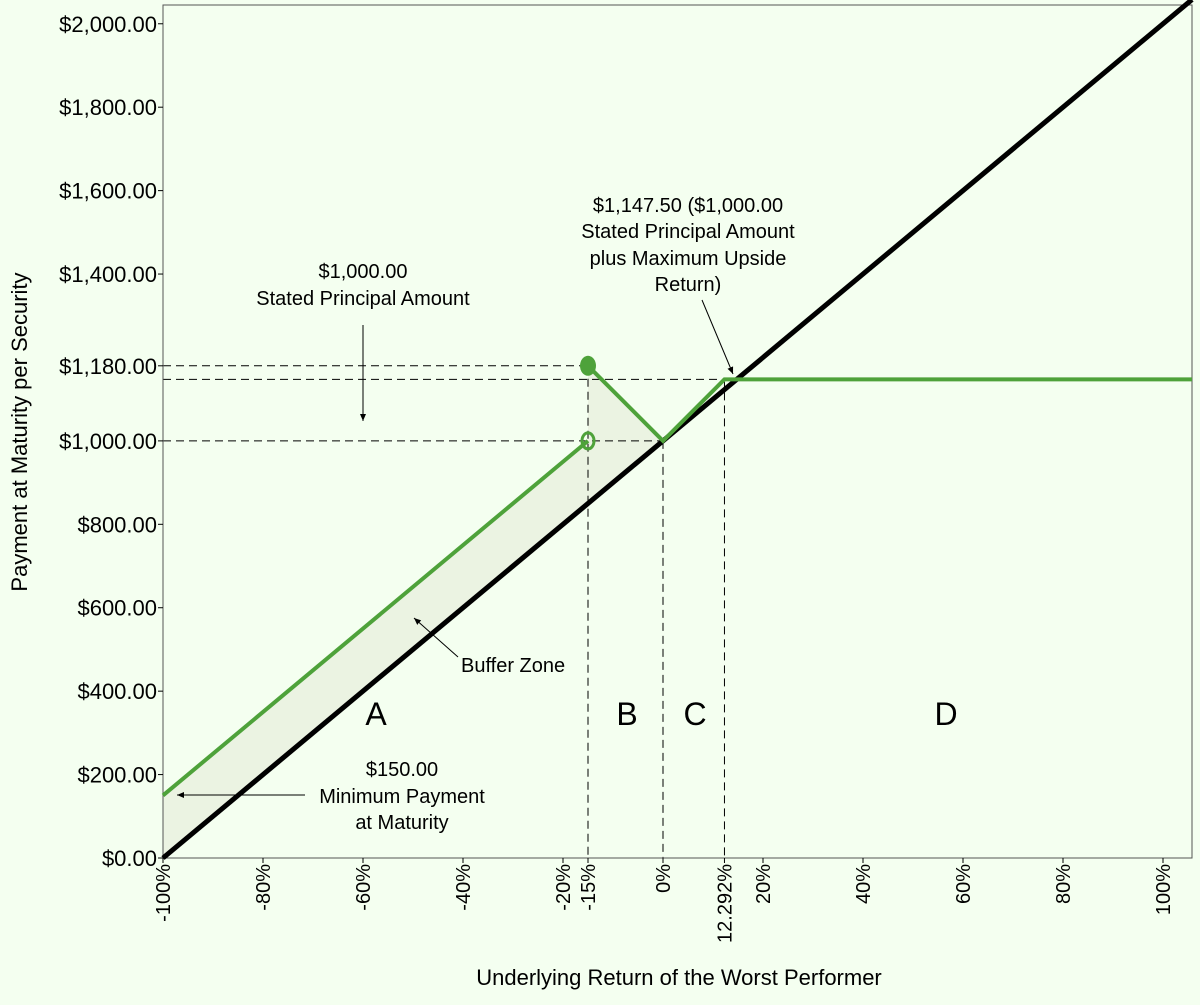  I want to click on x-tick-label: 60%, so click(964, 884).